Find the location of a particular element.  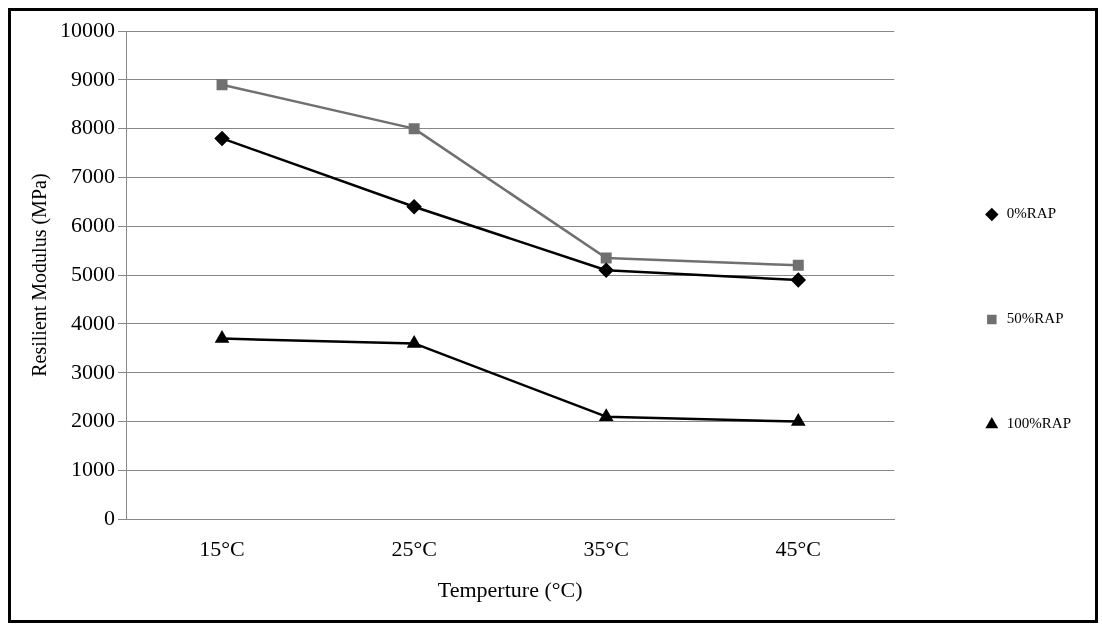

x-tick-label: 25°C is located at coordinates (414, 549).